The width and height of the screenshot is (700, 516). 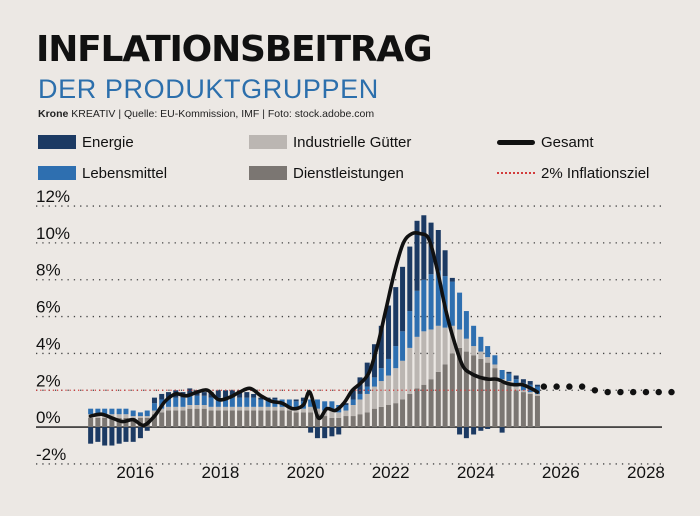 I want to click on legend-swatch-lebensmittel, so click(x=57, y=173).